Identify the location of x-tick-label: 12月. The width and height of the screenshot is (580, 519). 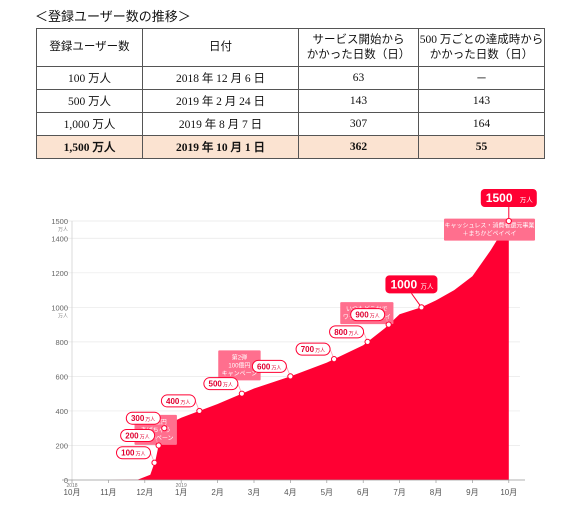
(144, 492).